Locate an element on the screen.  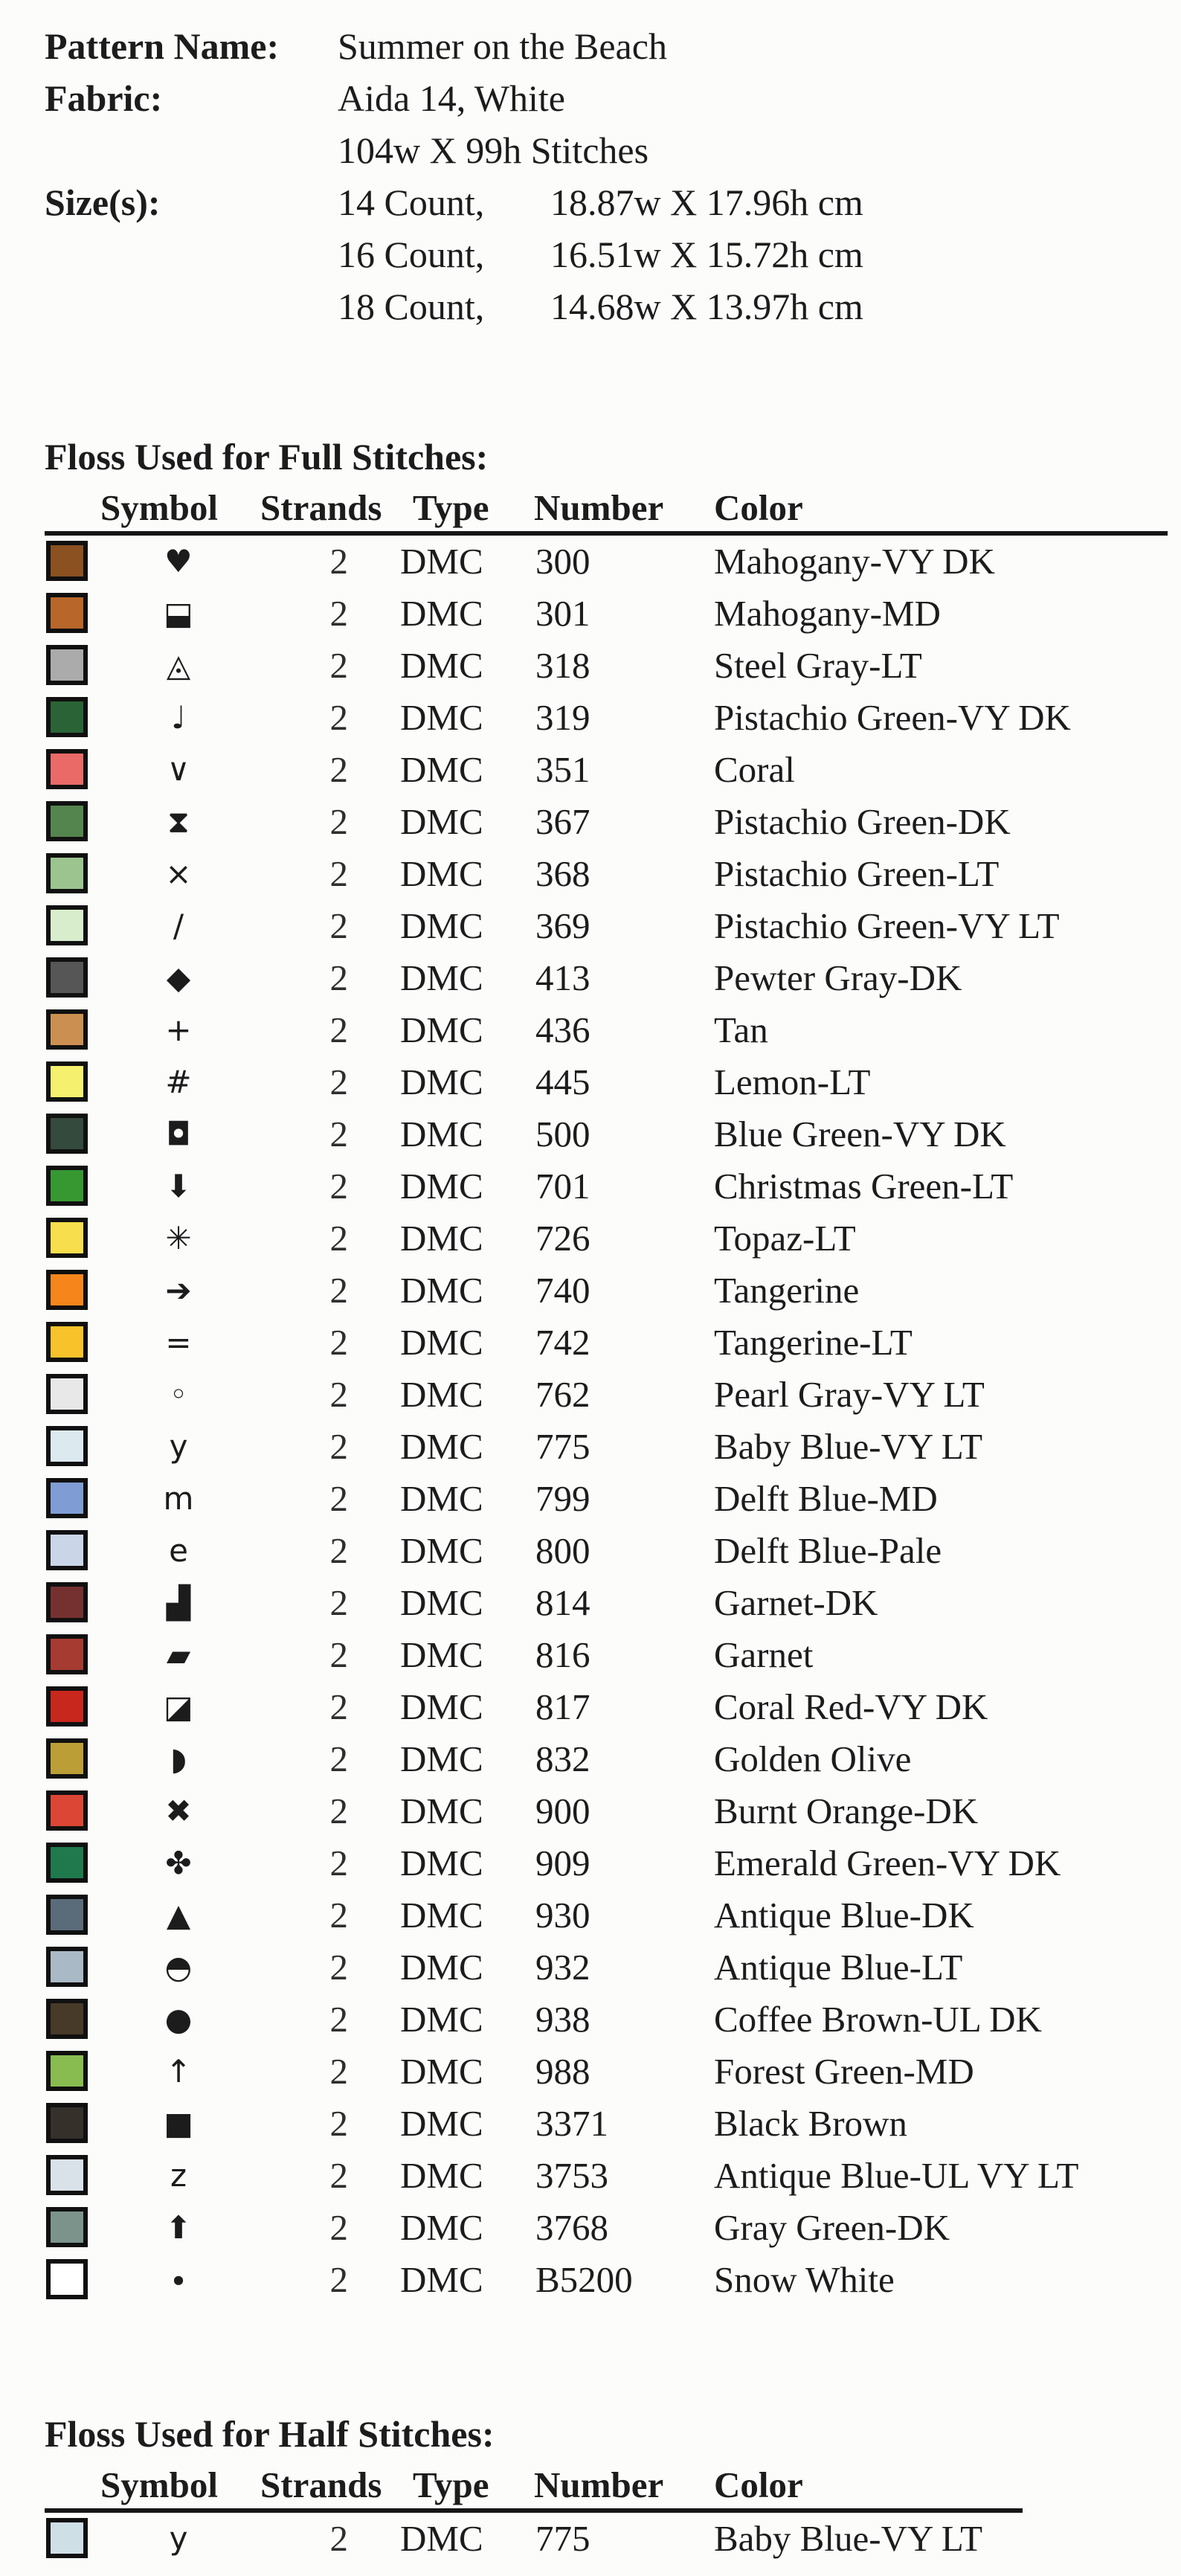
size-count: 18 Count, is located at coordinates (411, 306).